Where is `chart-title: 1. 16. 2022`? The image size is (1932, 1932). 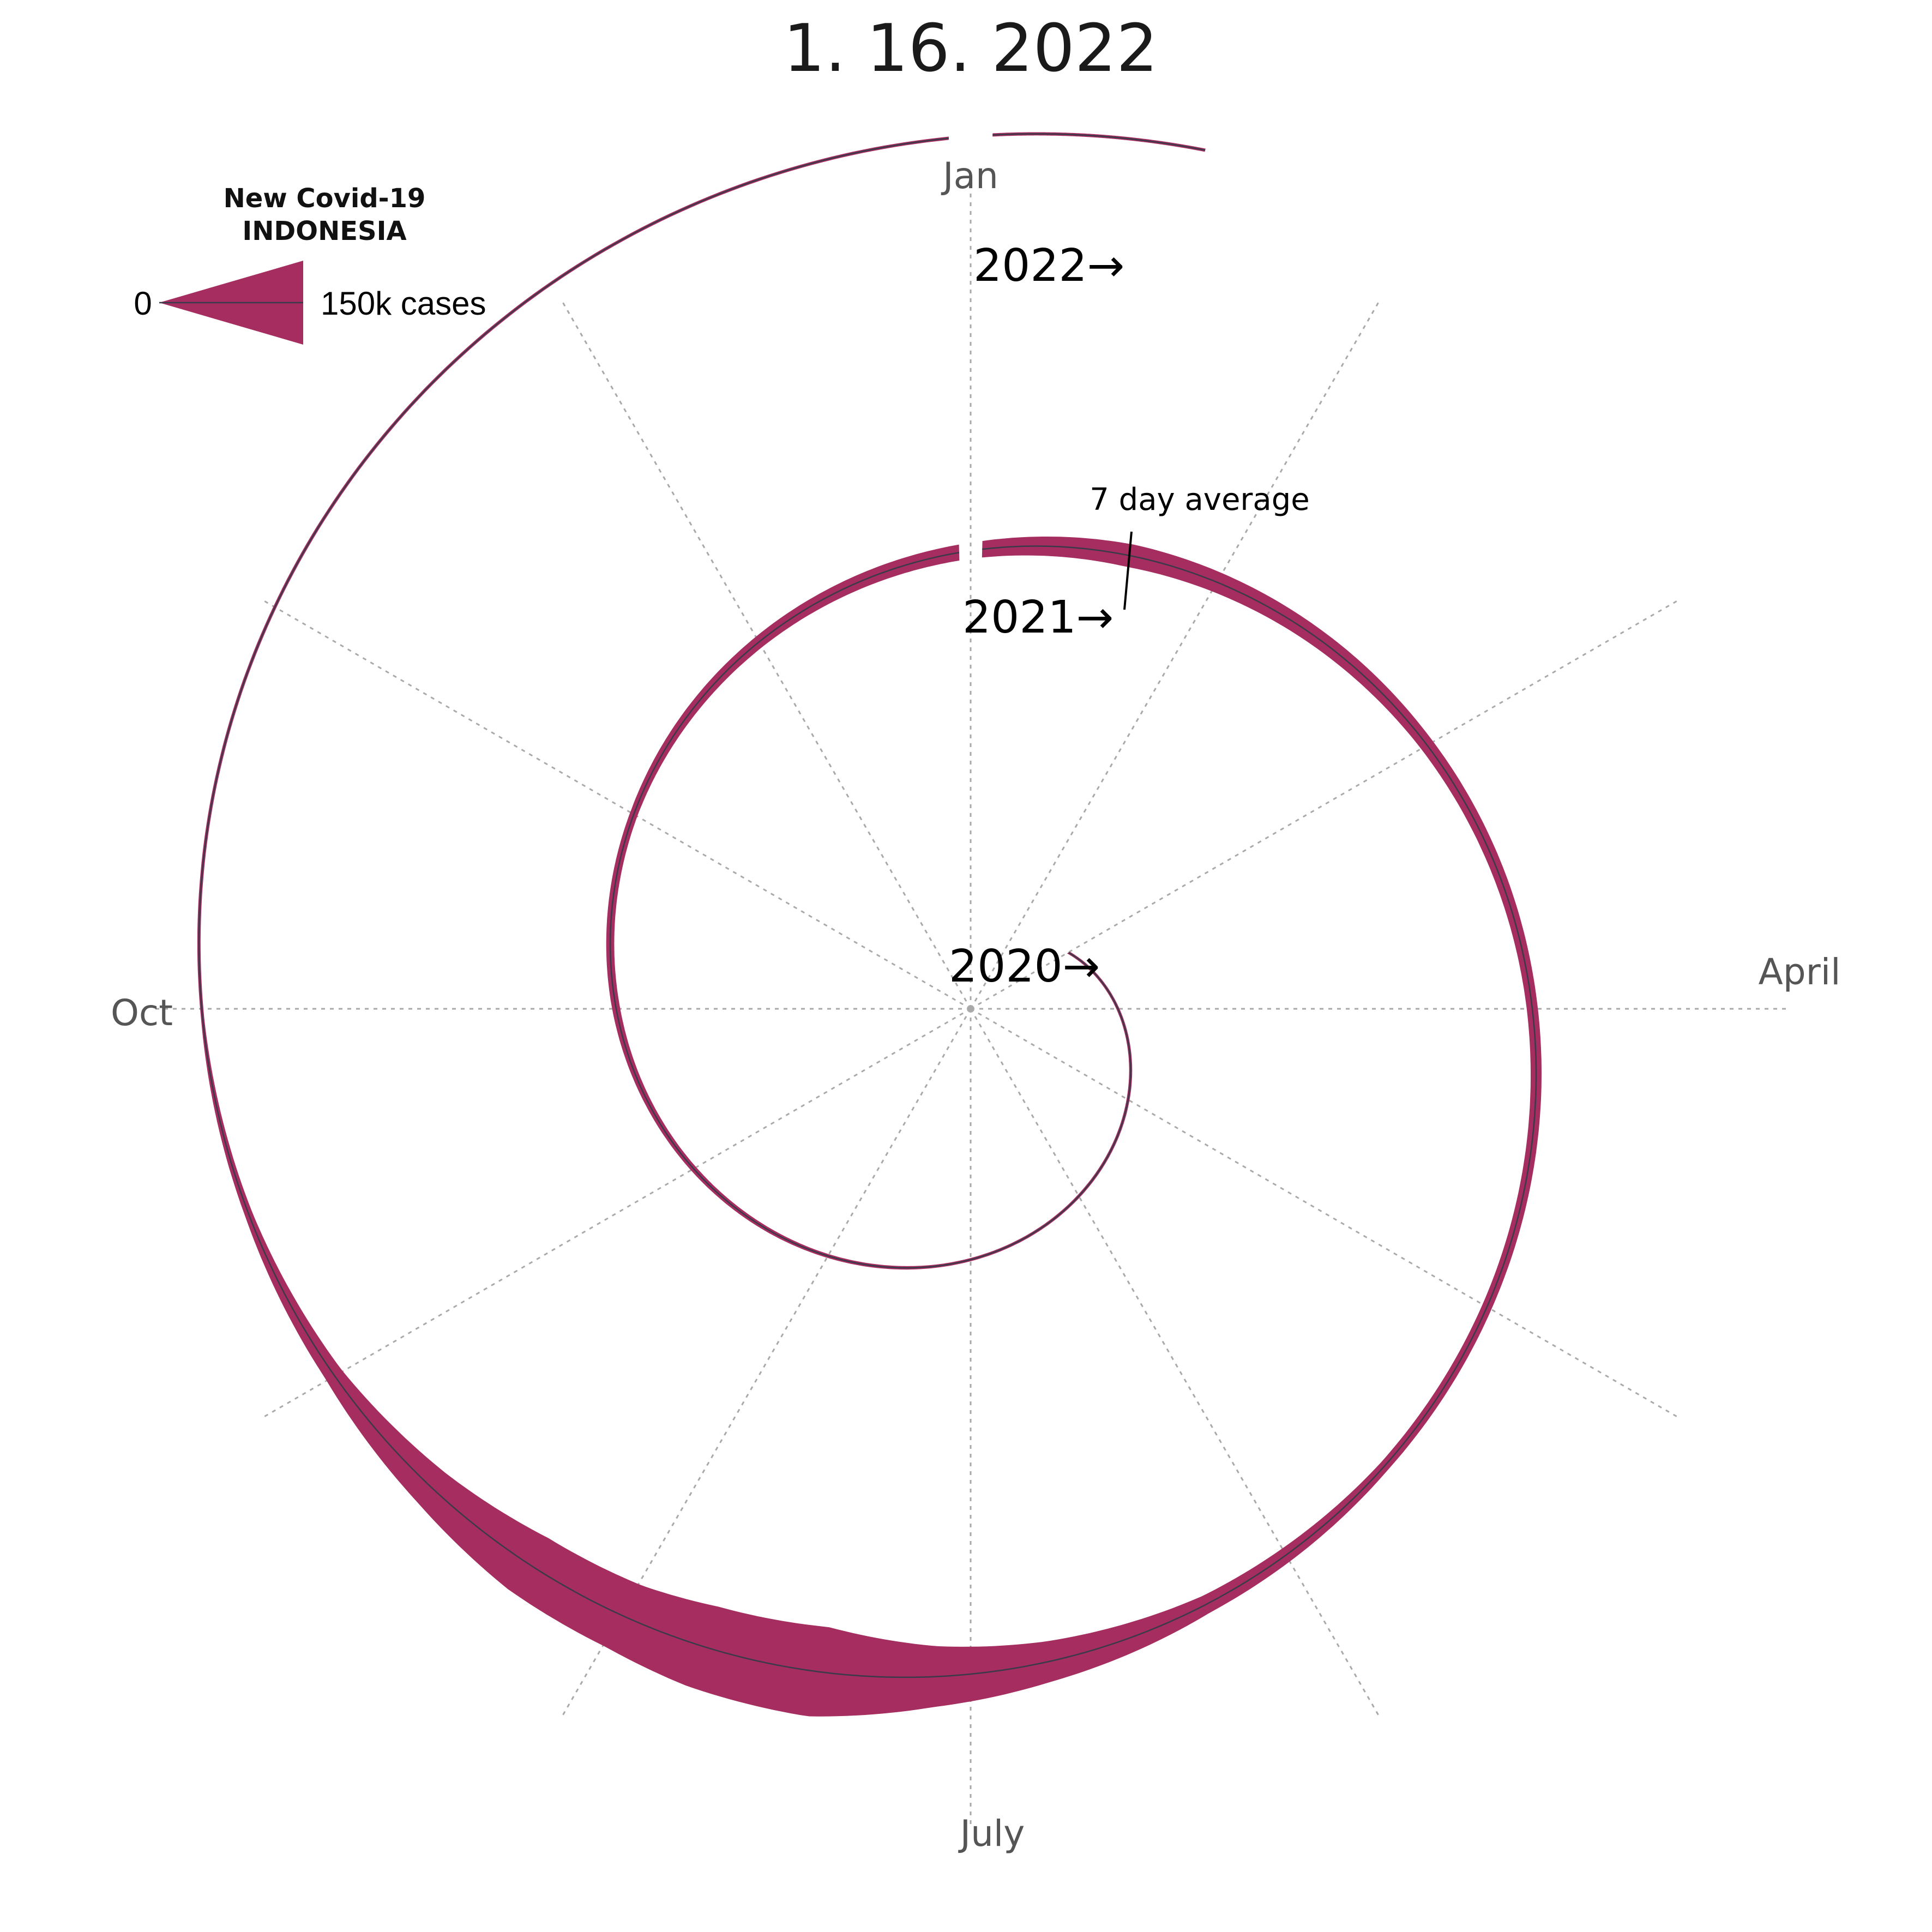 chart-title: 1. 16. 2022 is located at coordinates (970, 49).